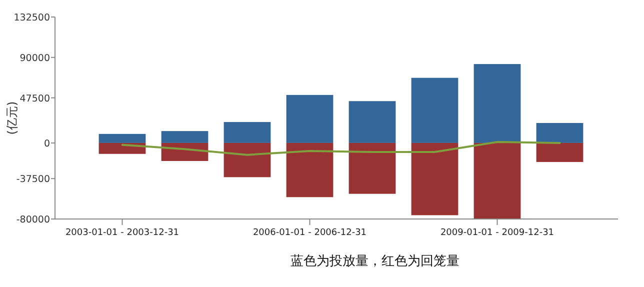 Image resolution: width=644 pixels, height=287 pixels. What do you see at coordinates (33, 220) in the screenshot?
I see `y-tick-label: -80000` at bounding box center [33, 220].